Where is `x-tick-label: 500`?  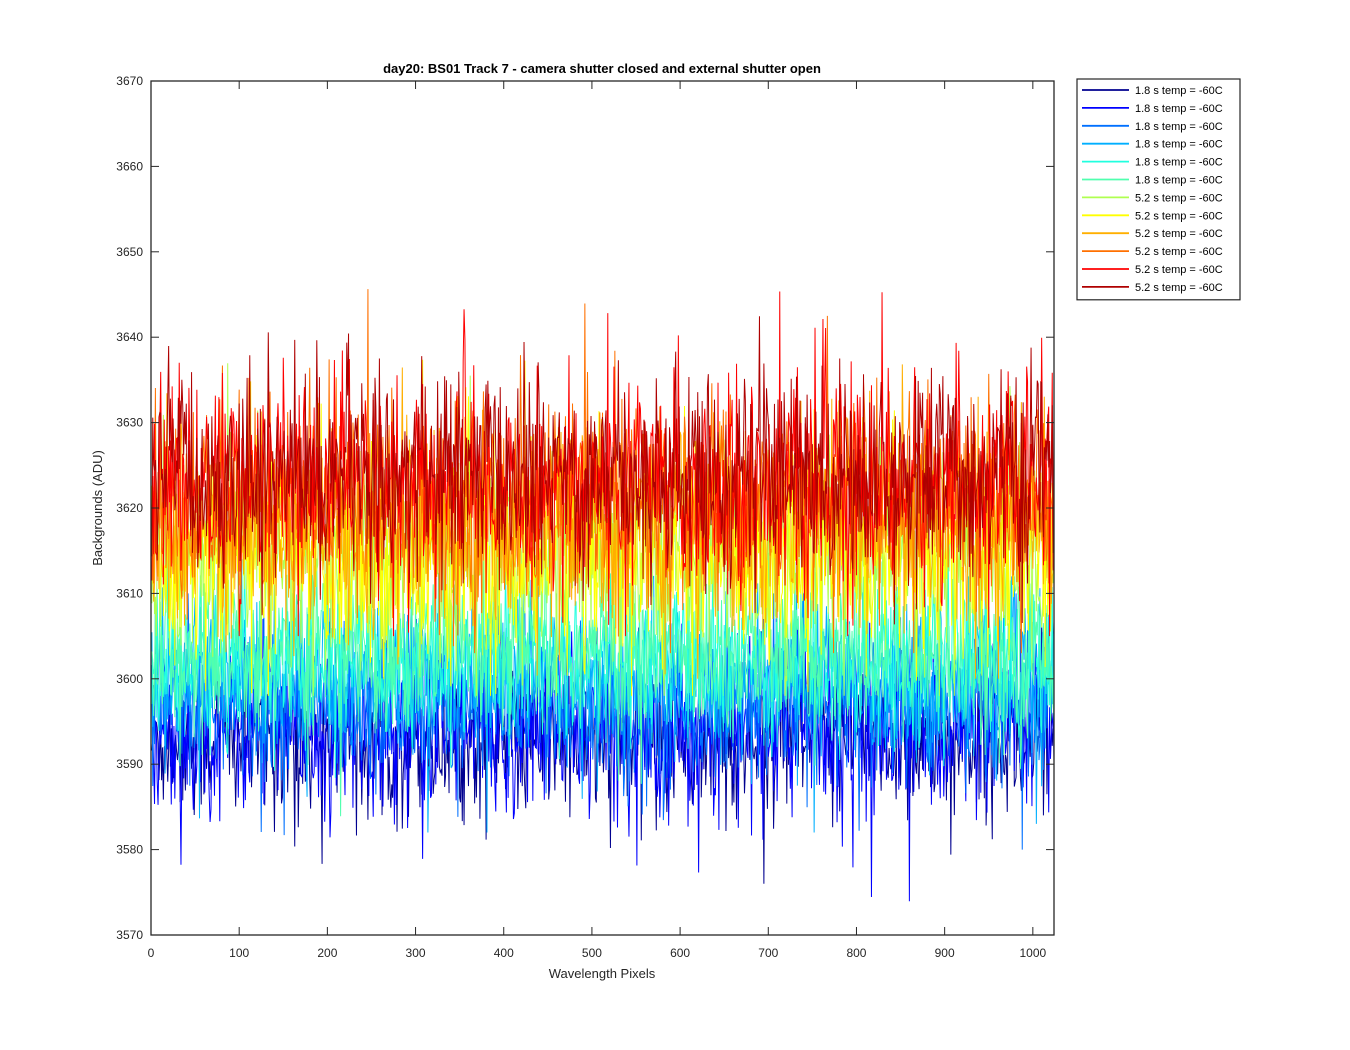 x-tick-label: 500 is located at coordinates (592, 953).